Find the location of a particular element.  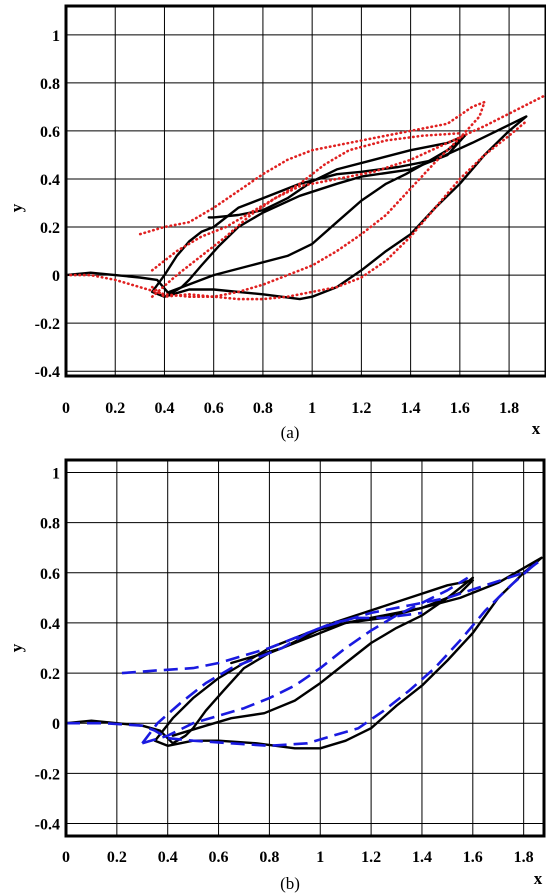

panel-caption: (b) is located at coordinates (290, 883).